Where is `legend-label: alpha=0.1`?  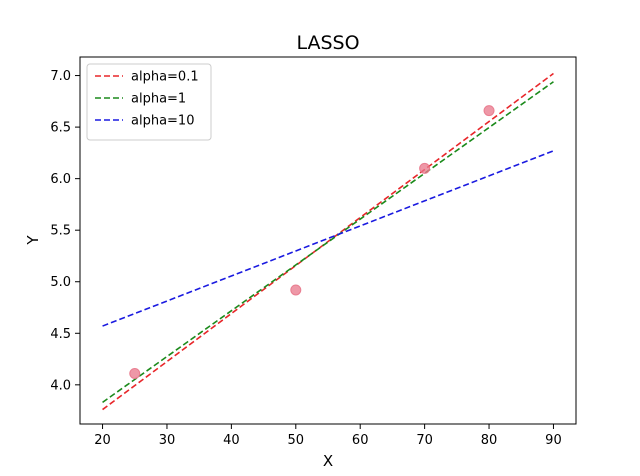
legend-label: alpha=0.1 is located at coordinates (165, 77).